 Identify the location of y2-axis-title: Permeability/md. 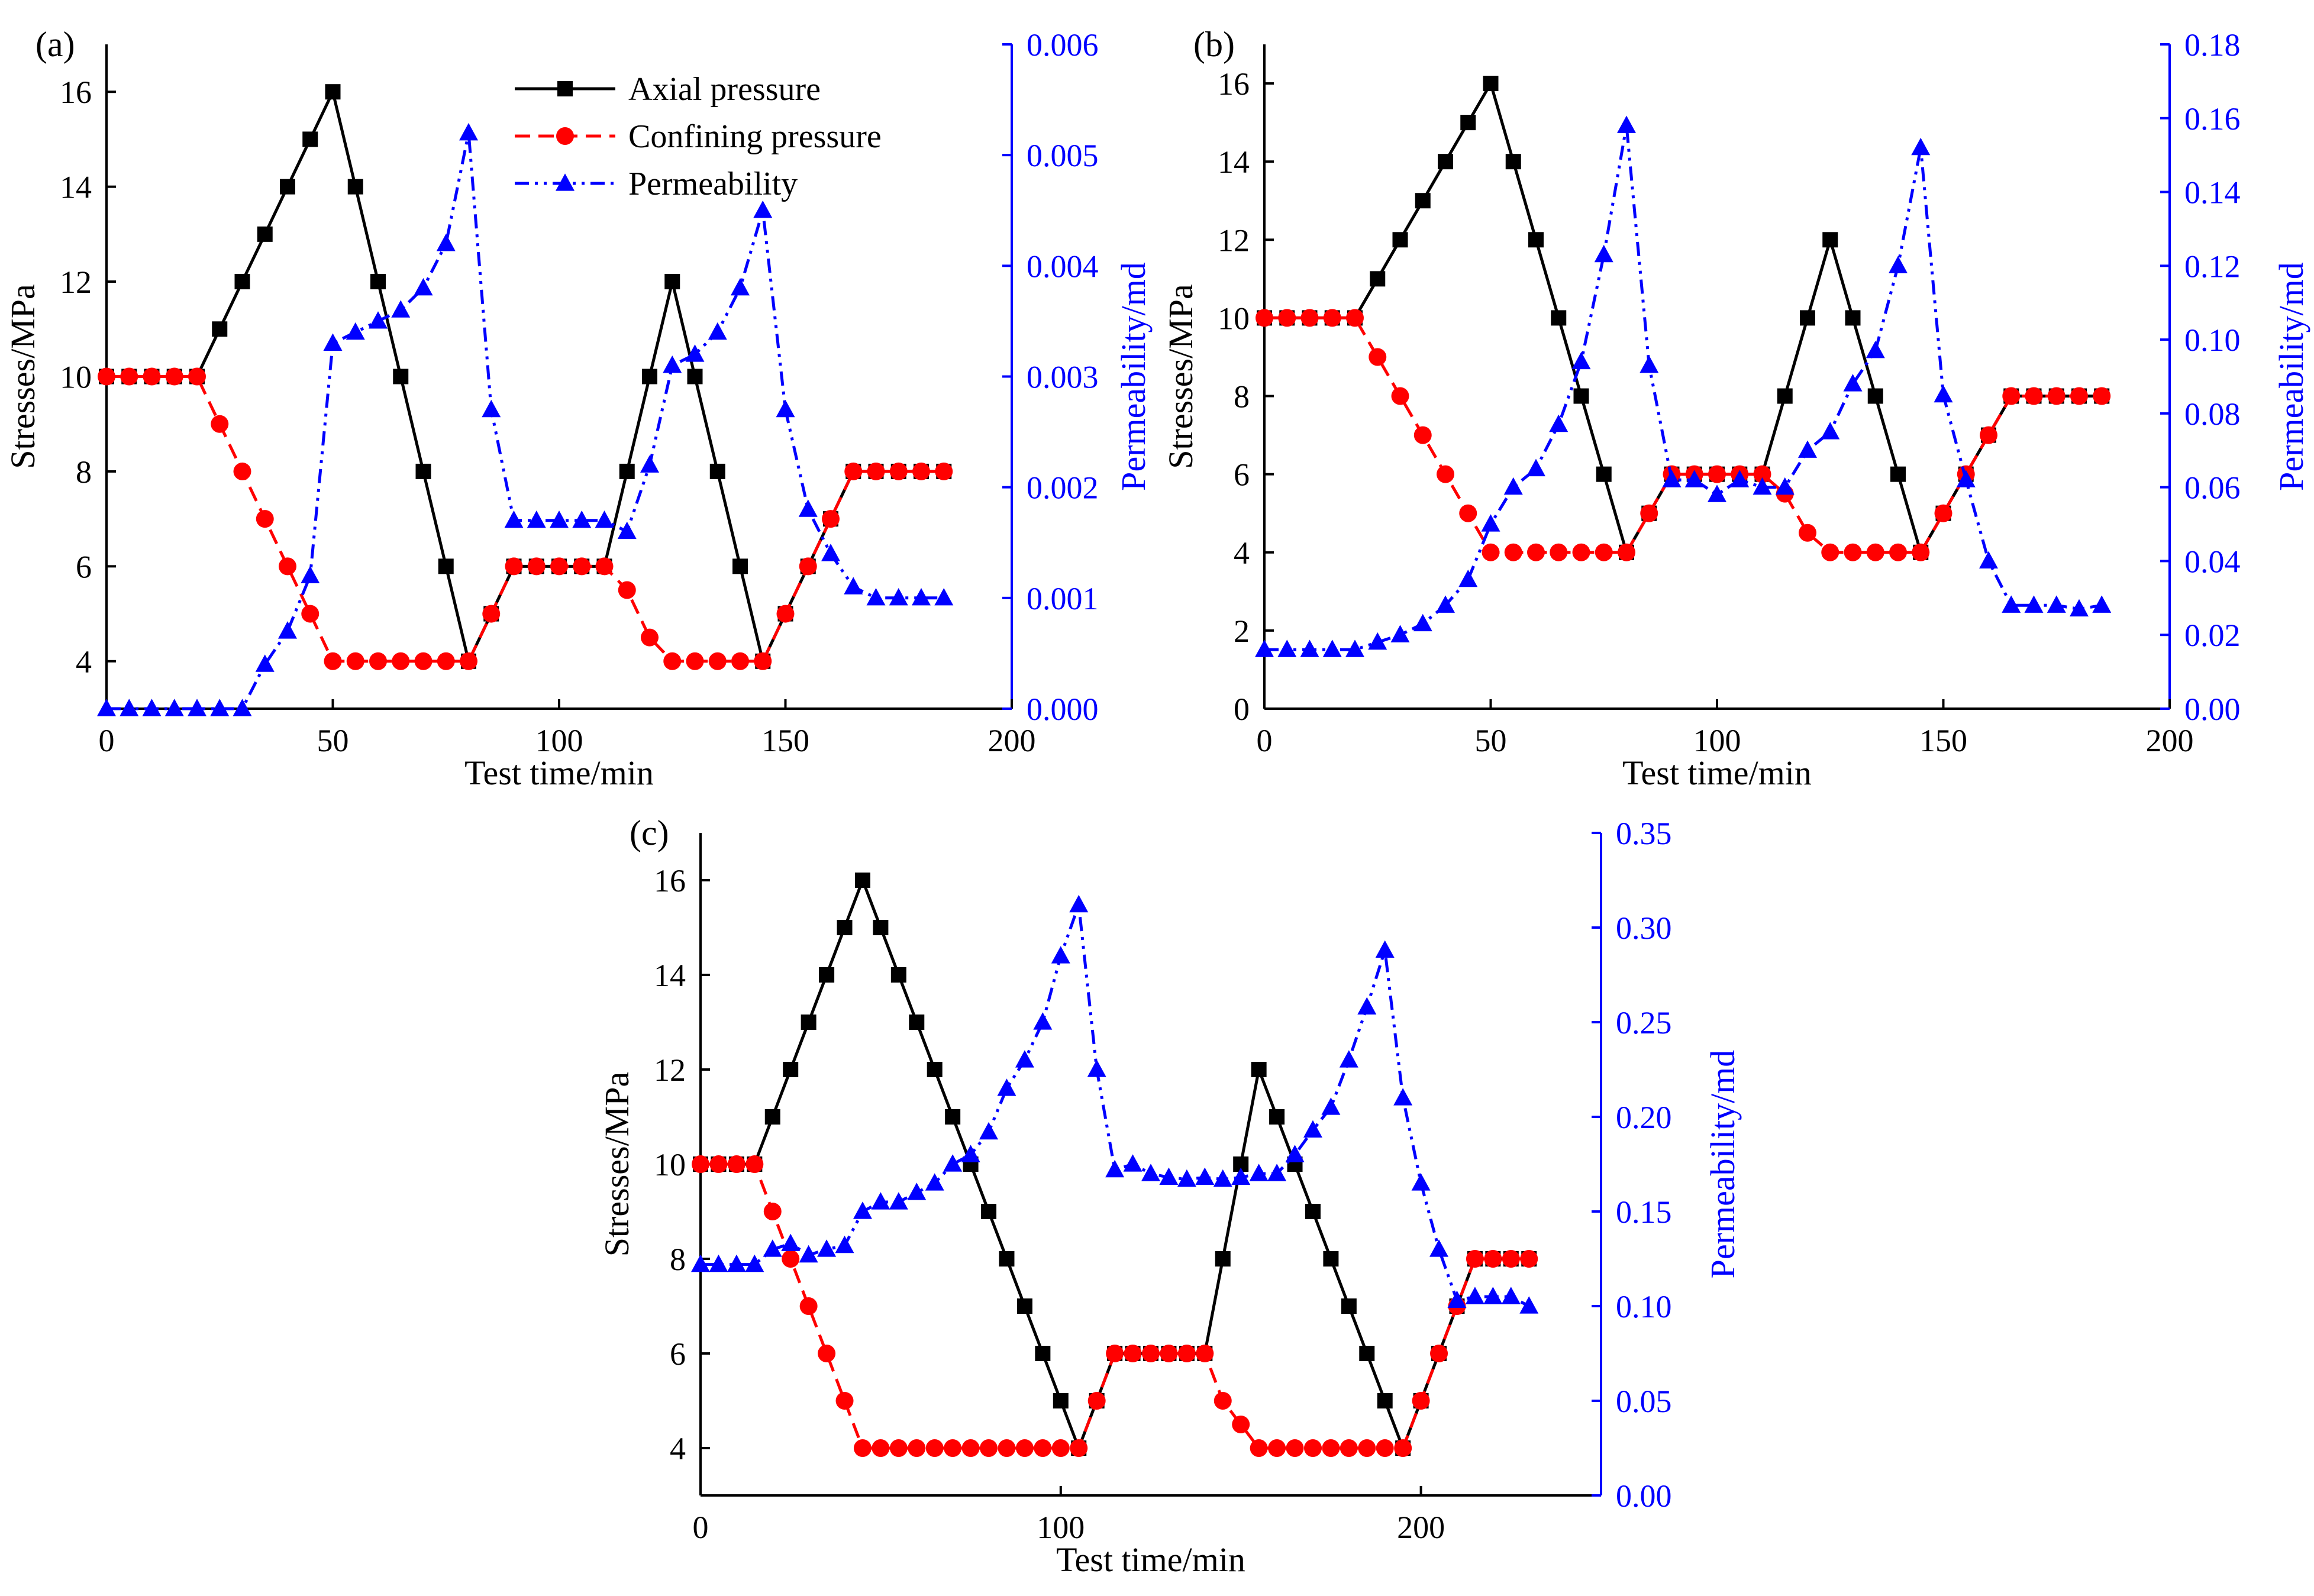
(1722, 1164).